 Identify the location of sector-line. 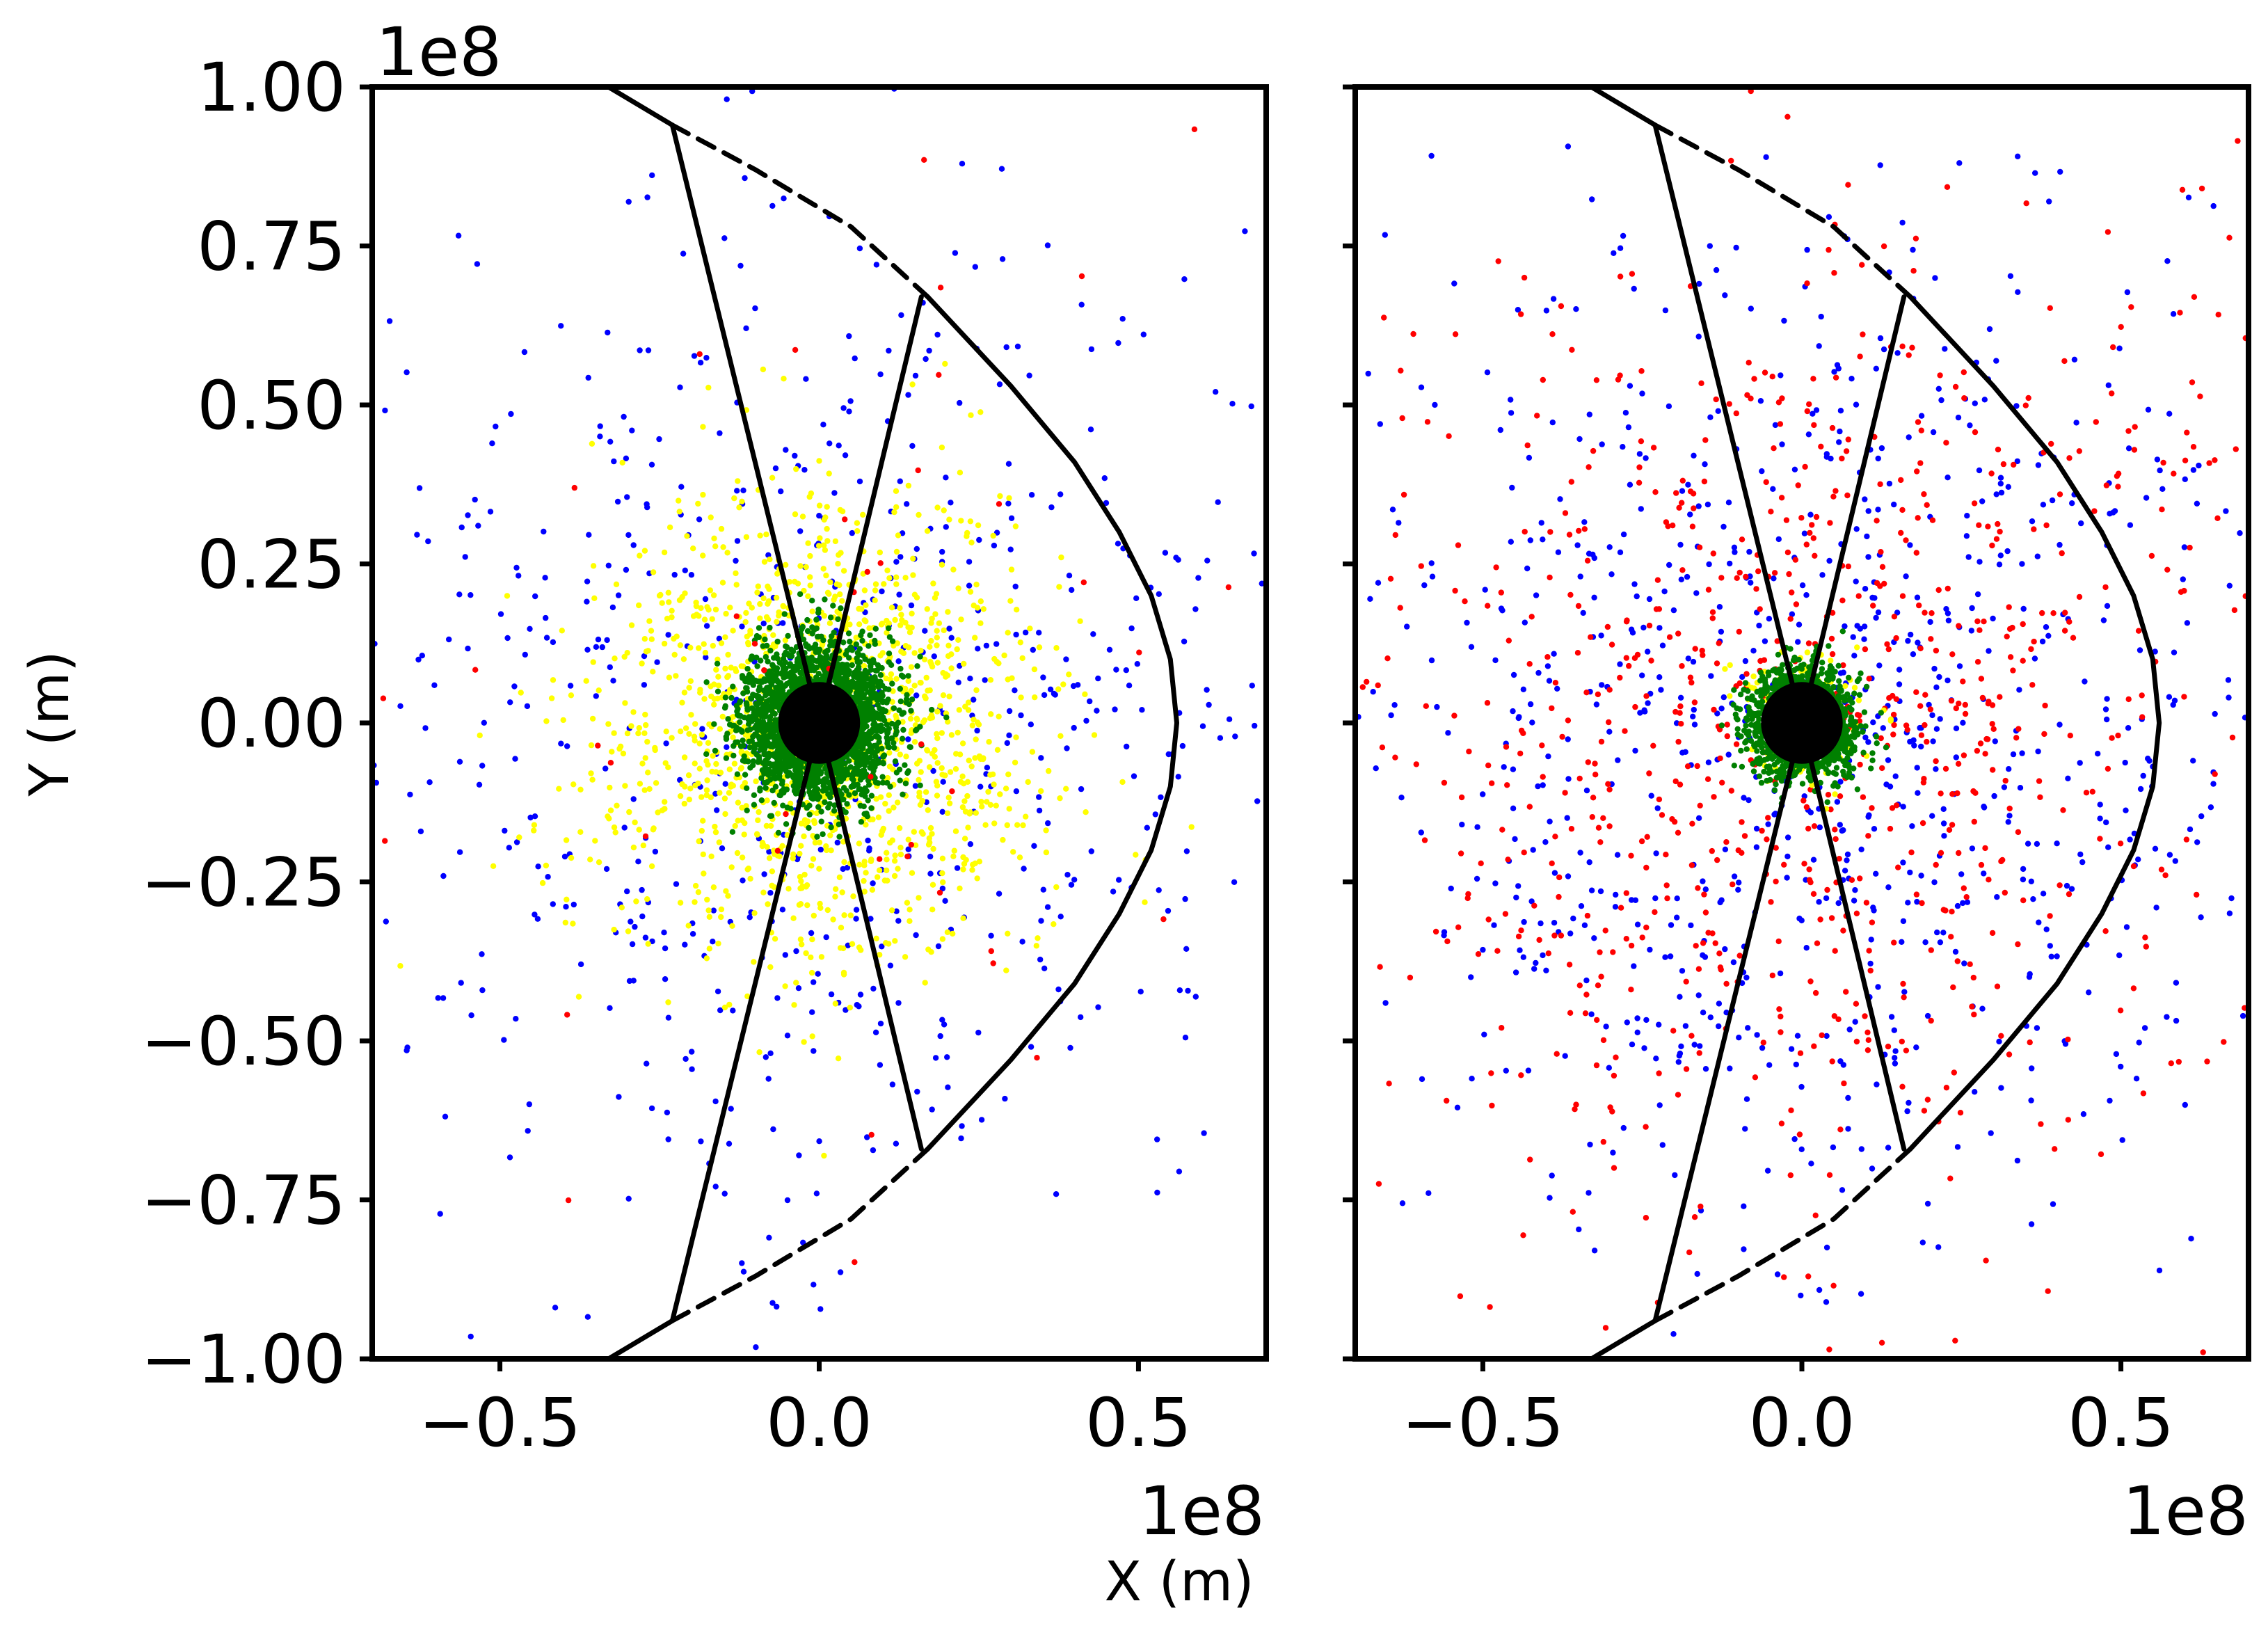
(745, 1021).